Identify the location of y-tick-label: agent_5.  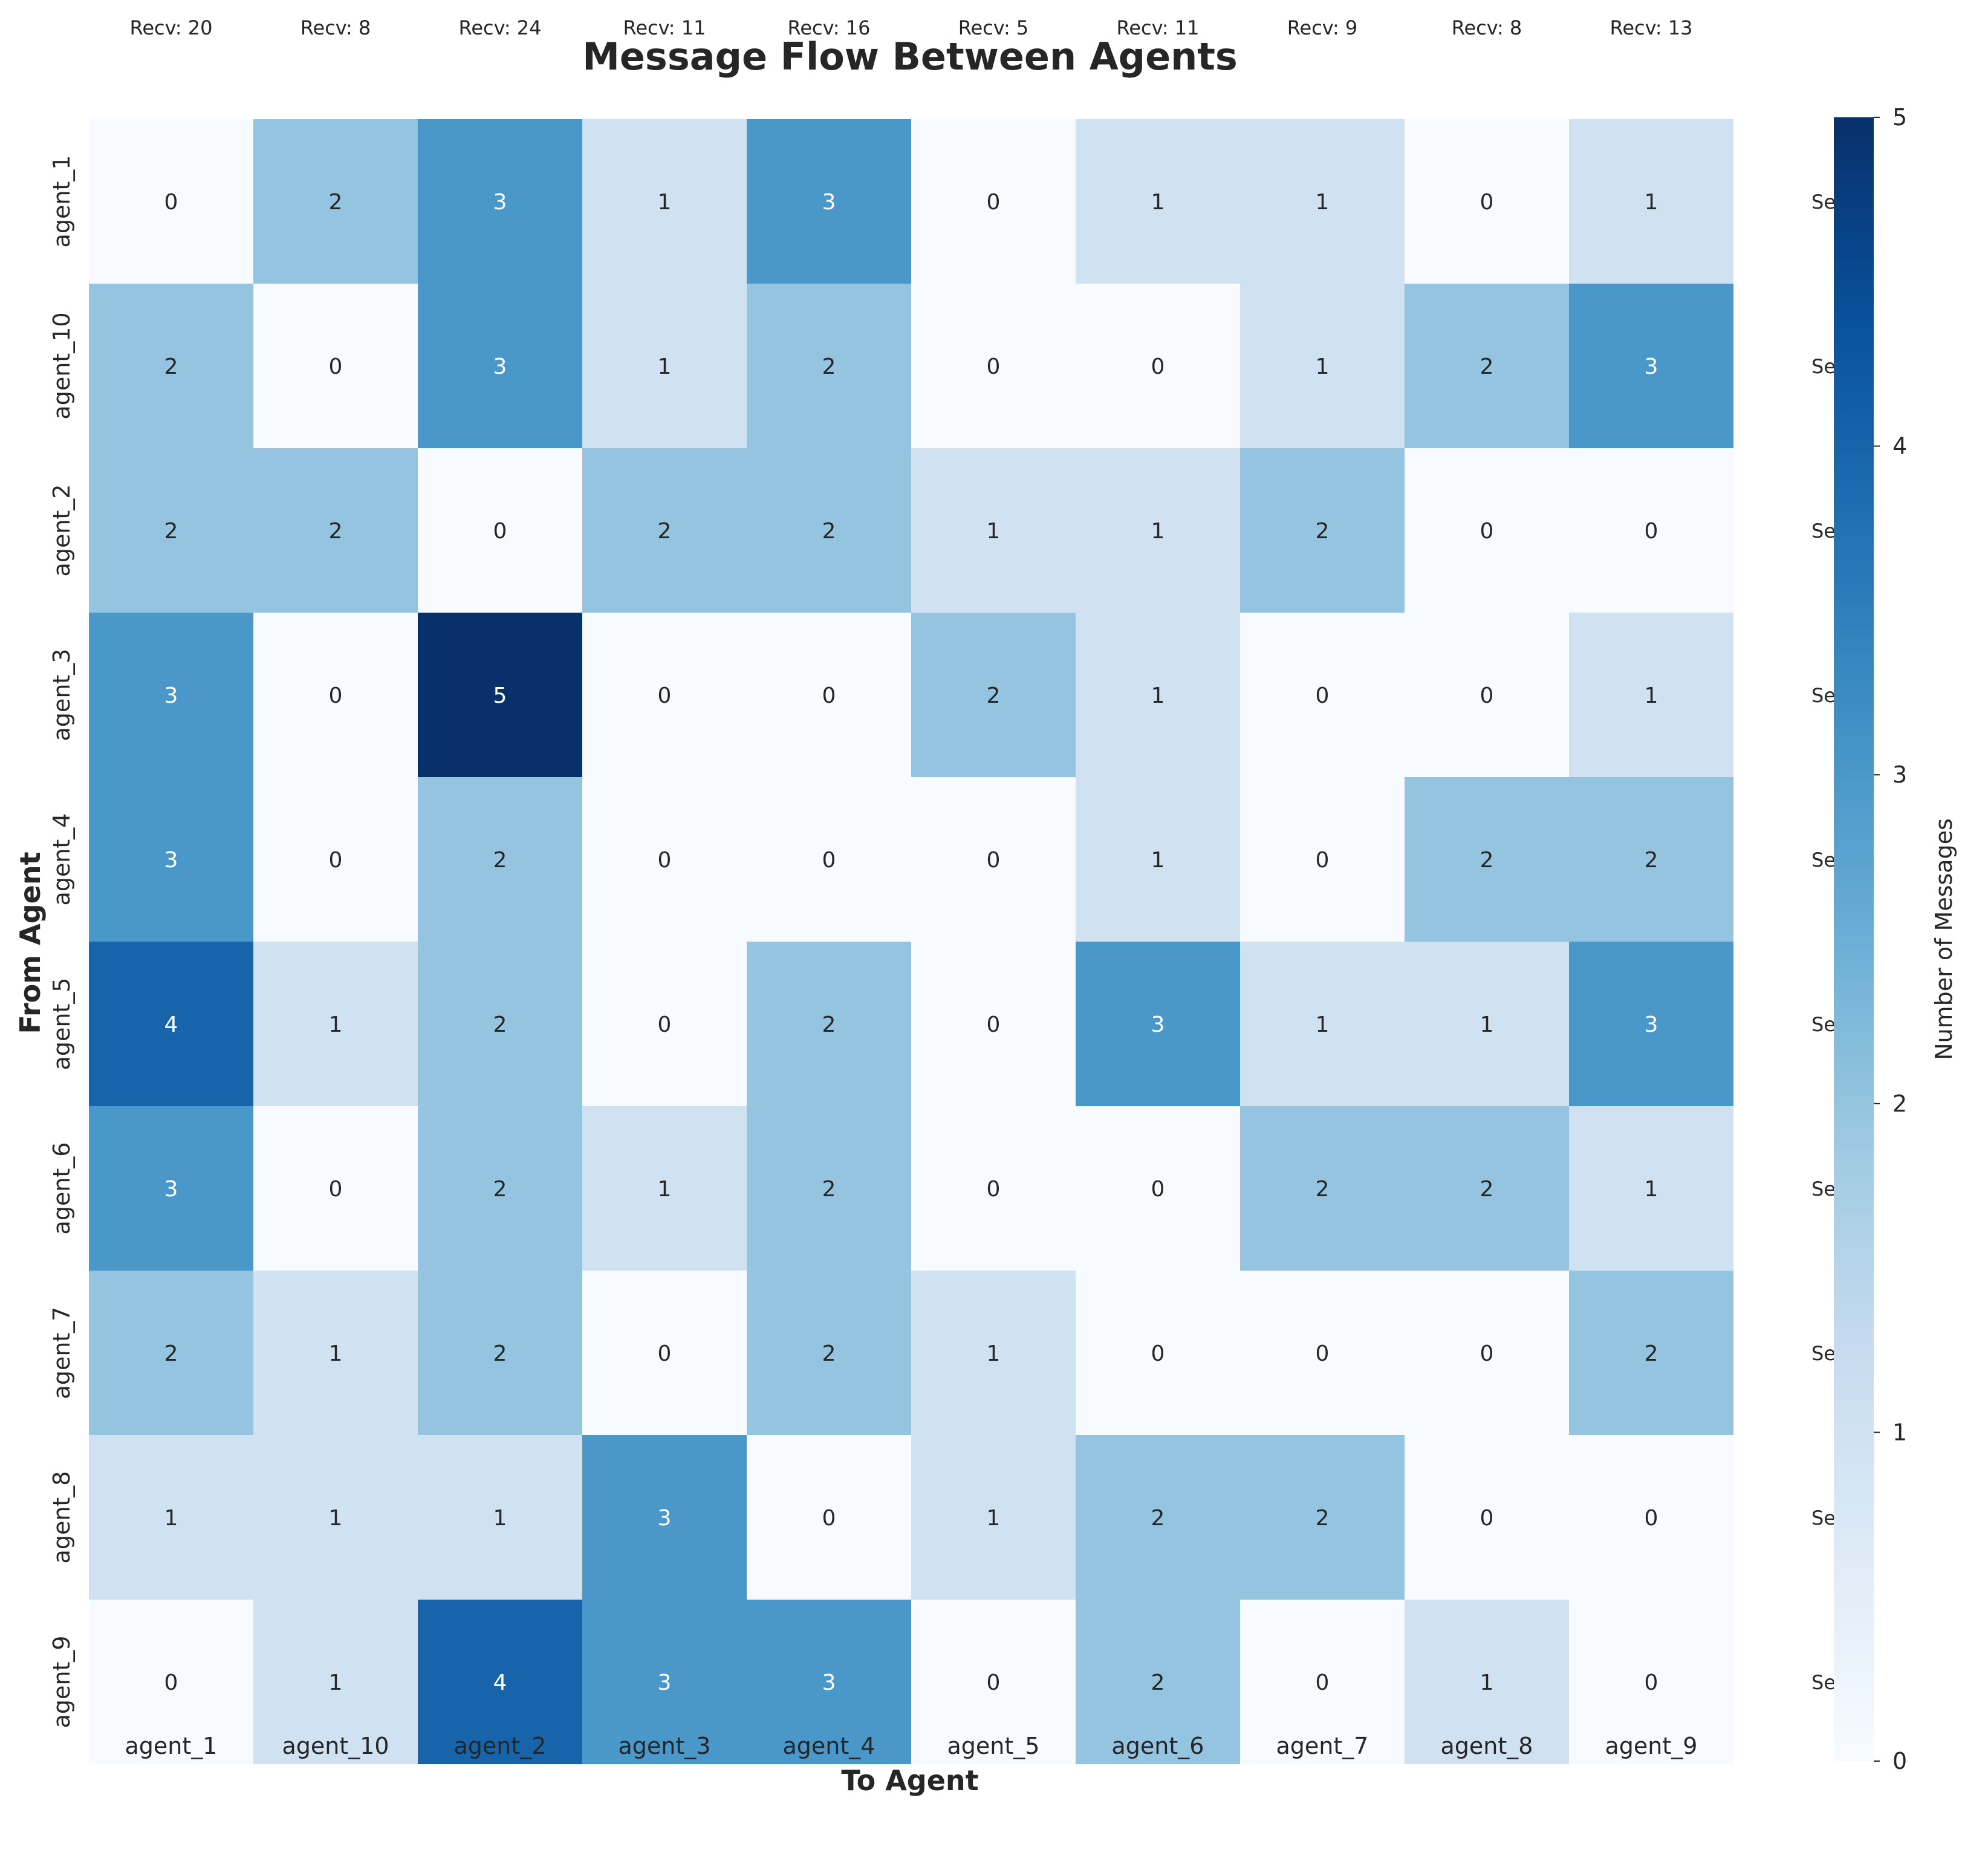
(61, 1024).